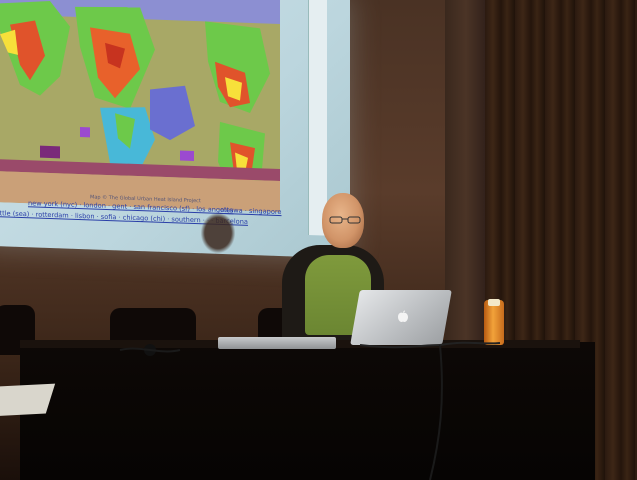 The width and height of the screenshot is (637, 480). What do you see at coordinates (277, 343) in the screenshot?
I see `closed-laptop` at bounding box center [277, 343].